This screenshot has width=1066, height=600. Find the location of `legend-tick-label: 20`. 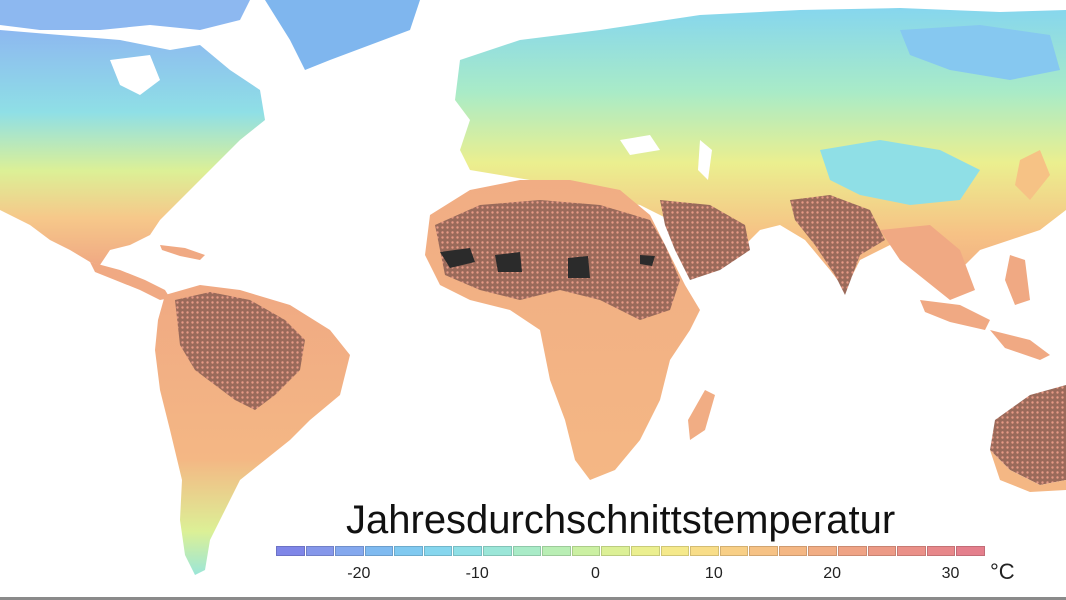

legend-tick-label: 20 is located at coordinates (832, 573).